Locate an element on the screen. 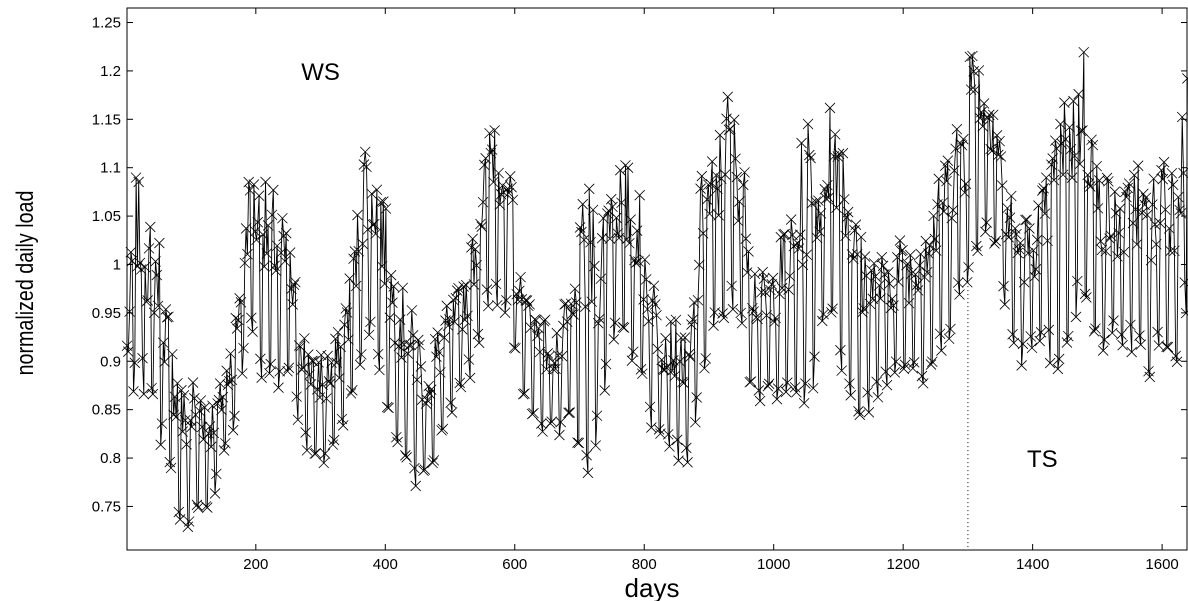 The image size is (1188, 601). x-tick-label: 1000 is located at coordinates (773, 564).